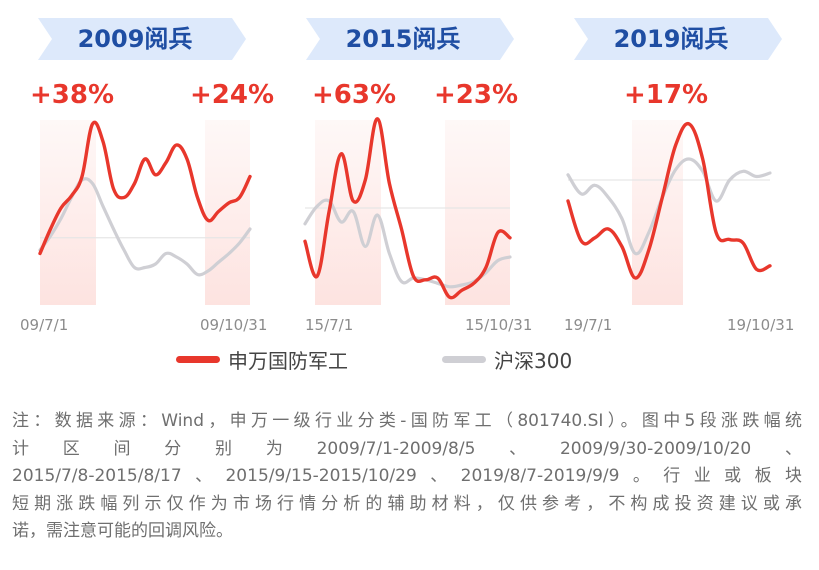  Describe the element at coordinates (354, 95) in the screenshot. I see `pct-2015-left: +63%` at that location.